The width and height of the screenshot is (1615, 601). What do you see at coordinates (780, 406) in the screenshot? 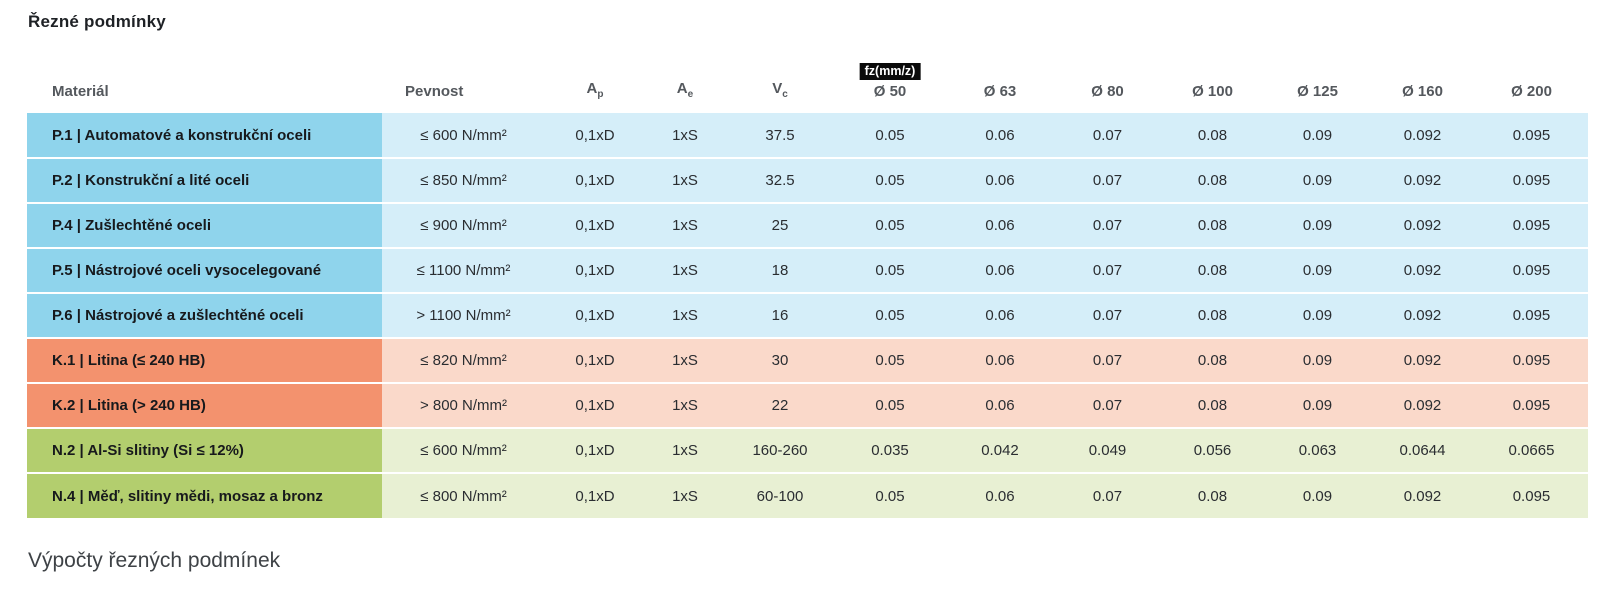
I see `vc-cell: 22` at bounding box center [780, 406].